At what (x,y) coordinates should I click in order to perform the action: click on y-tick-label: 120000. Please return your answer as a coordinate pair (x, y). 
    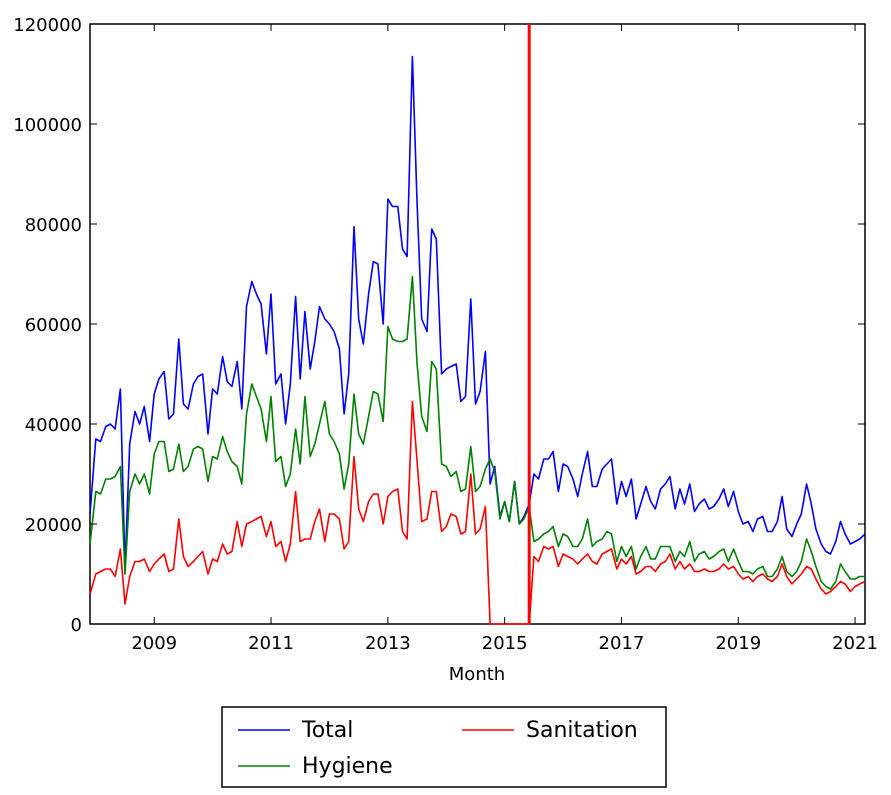
    Looking at the image, I should click on (47, 25).